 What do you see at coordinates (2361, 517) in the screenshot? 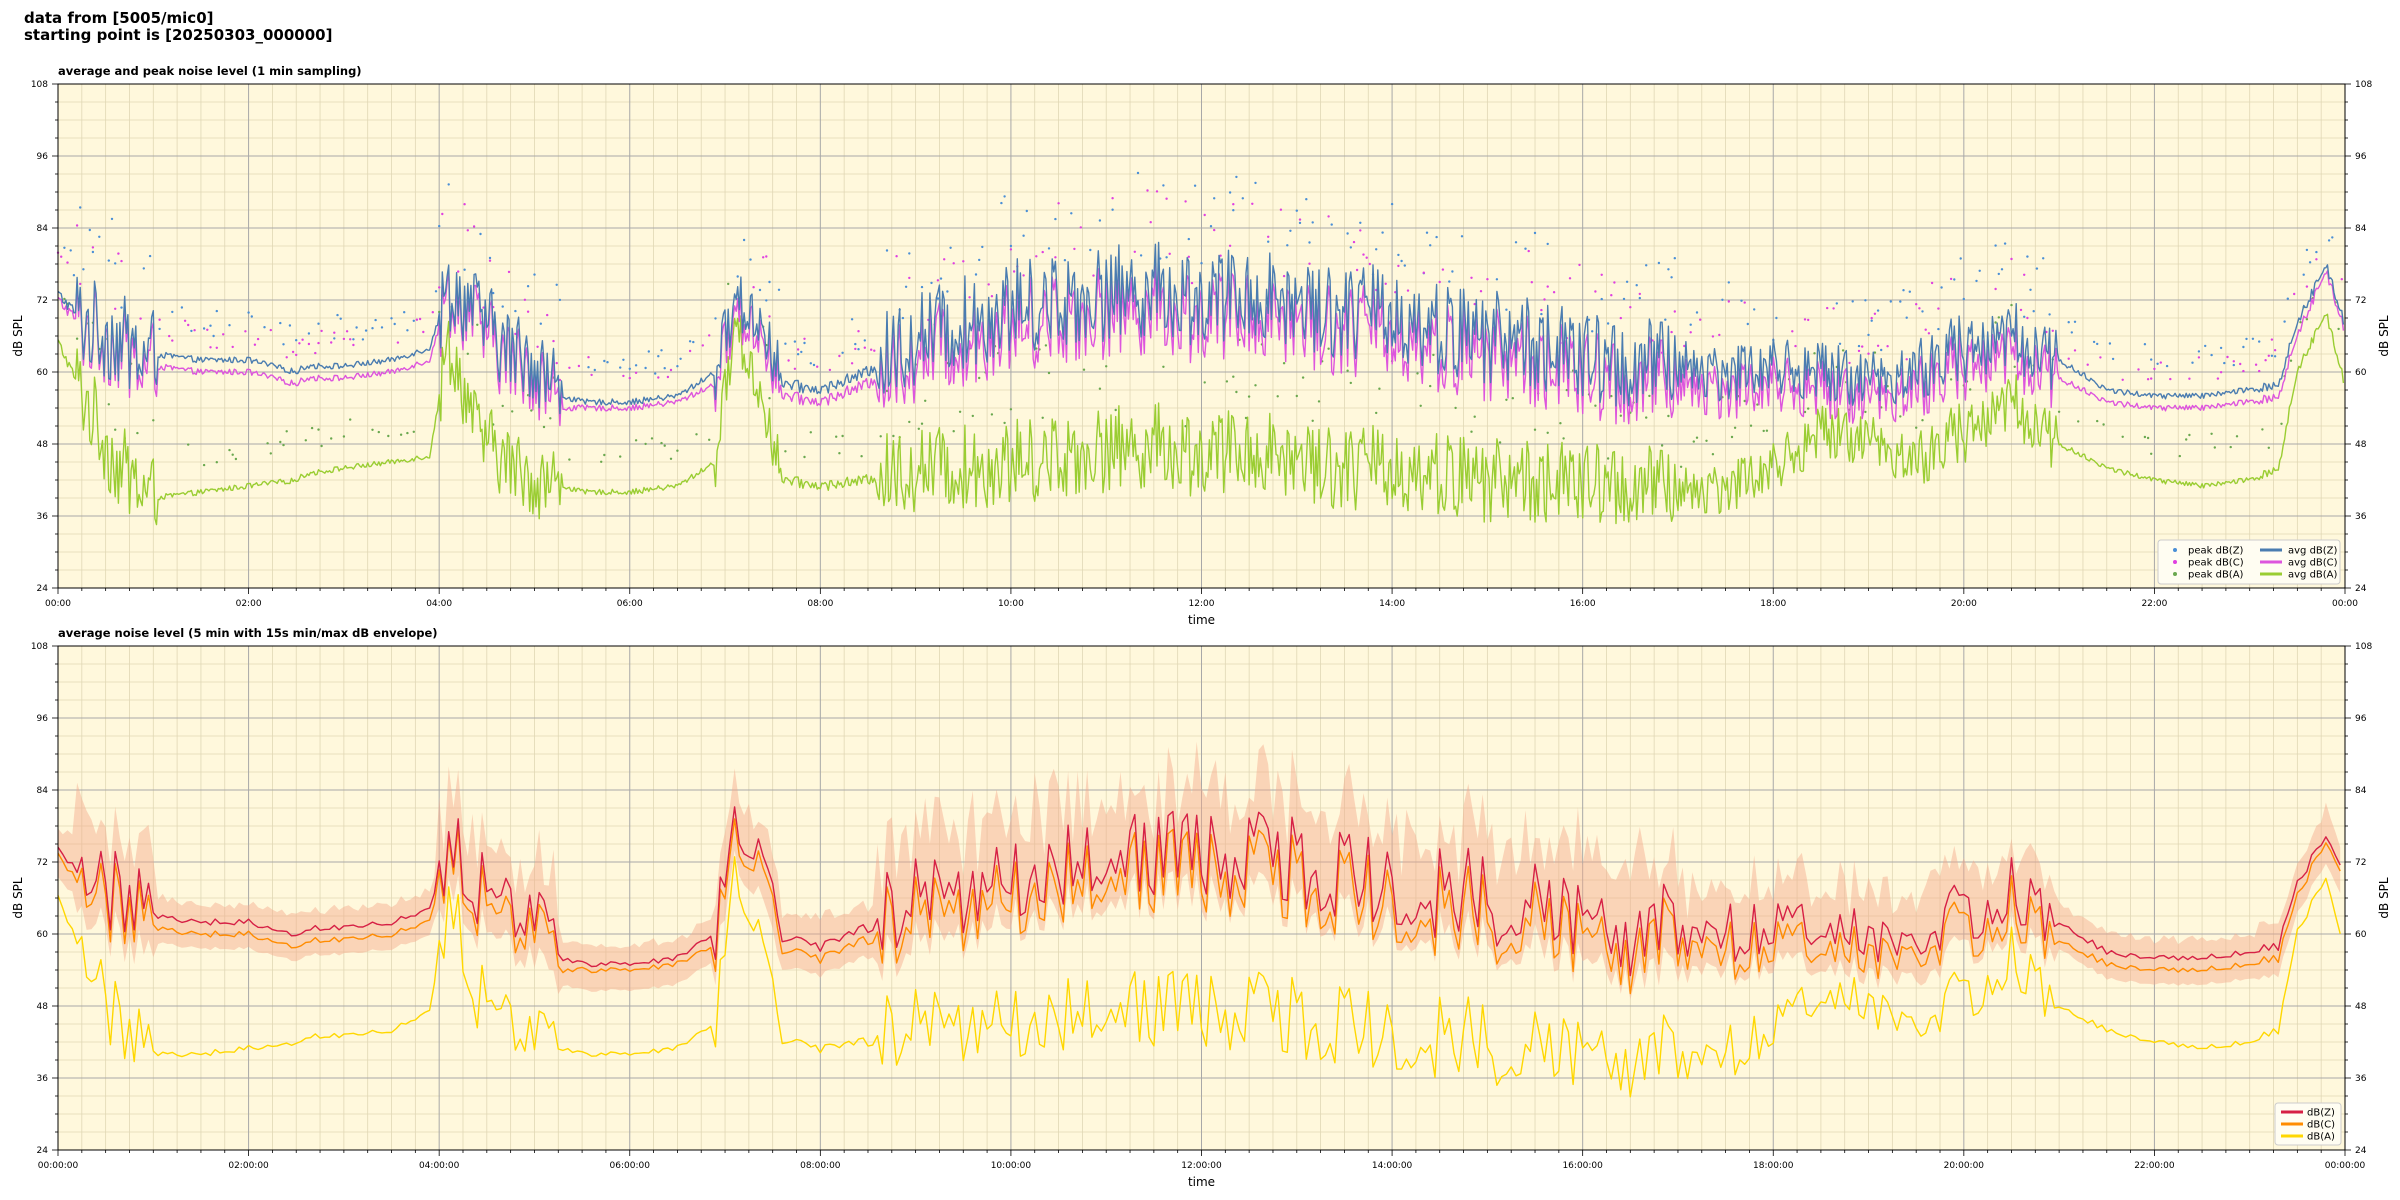
I see `y-tick-label-right: 36` at bounding box center [2361, 517].